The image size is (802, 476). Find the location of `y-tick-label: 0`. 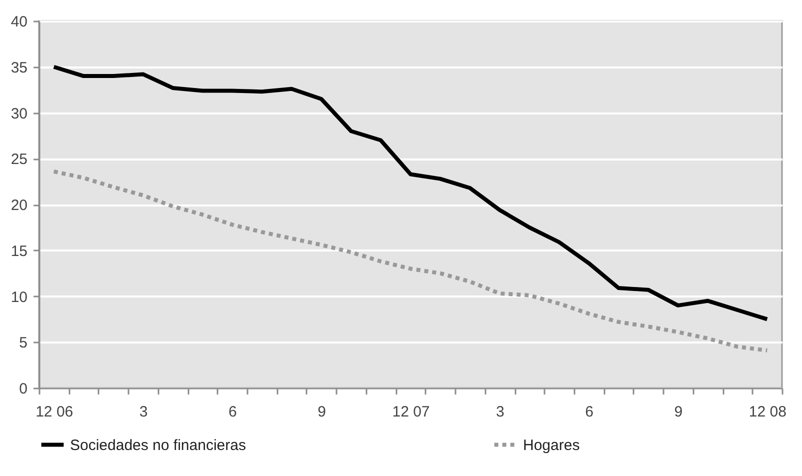

y-tick-label: 0 is located at coordinates (23, 389).